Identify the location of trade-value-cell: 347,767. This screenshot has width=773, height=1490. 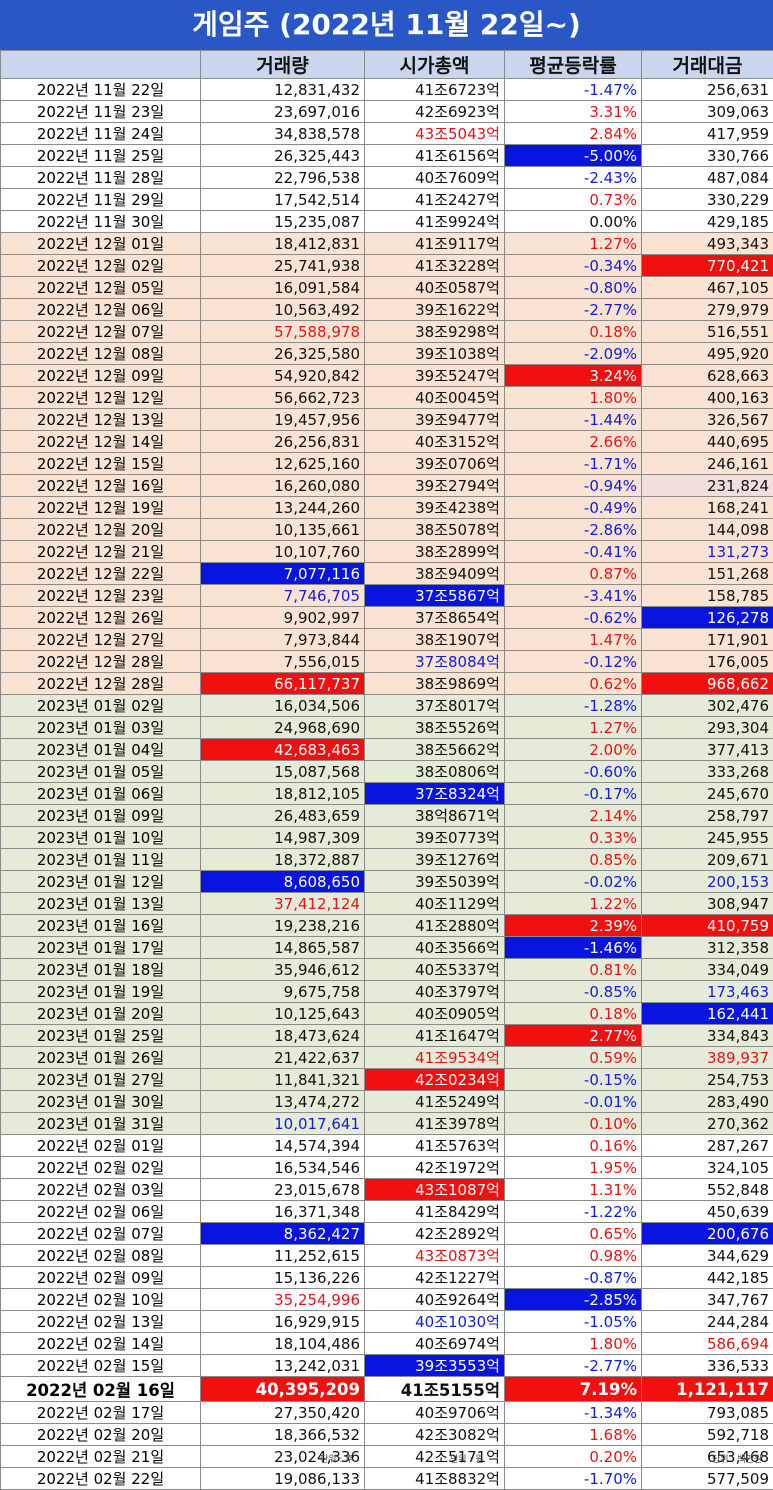
(707, 1300).